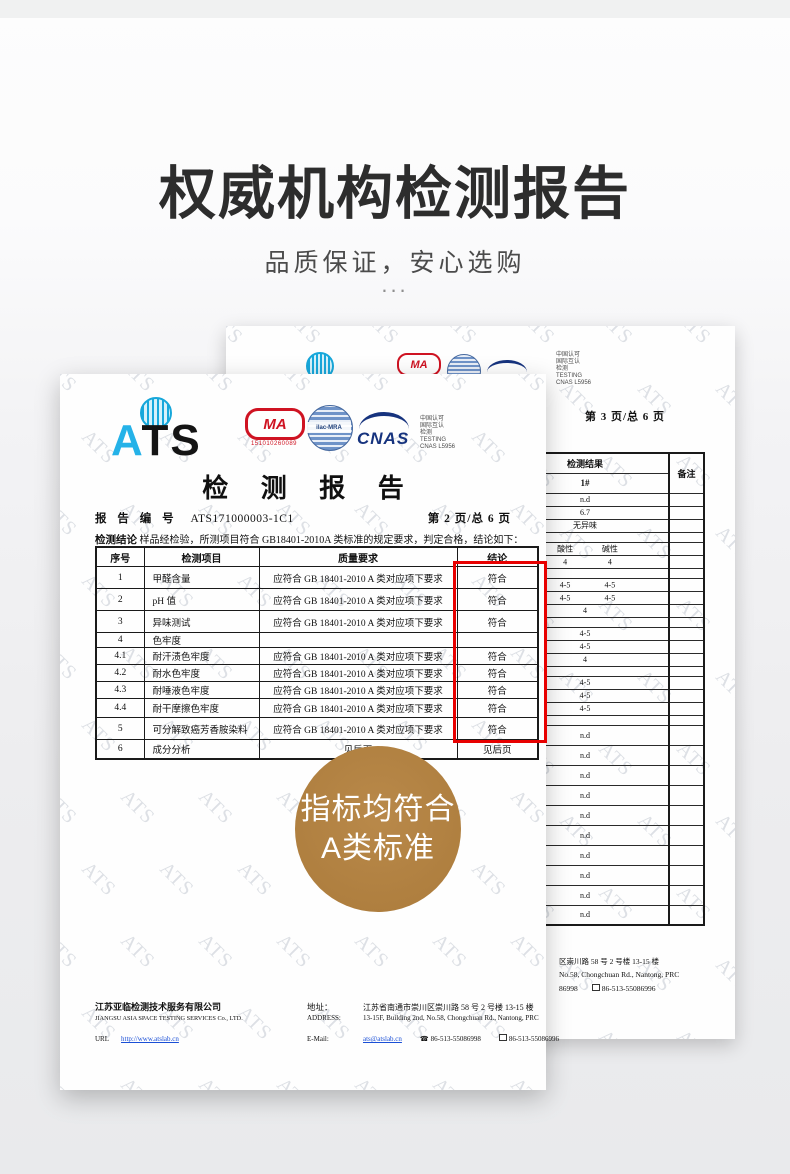 Image resolution: width=790 pixels, height=1174 pixels. What do you see at coordinates (156, 413) in the screenshot?
I see `ats-globe-icon` at bounding box center [156, 413].